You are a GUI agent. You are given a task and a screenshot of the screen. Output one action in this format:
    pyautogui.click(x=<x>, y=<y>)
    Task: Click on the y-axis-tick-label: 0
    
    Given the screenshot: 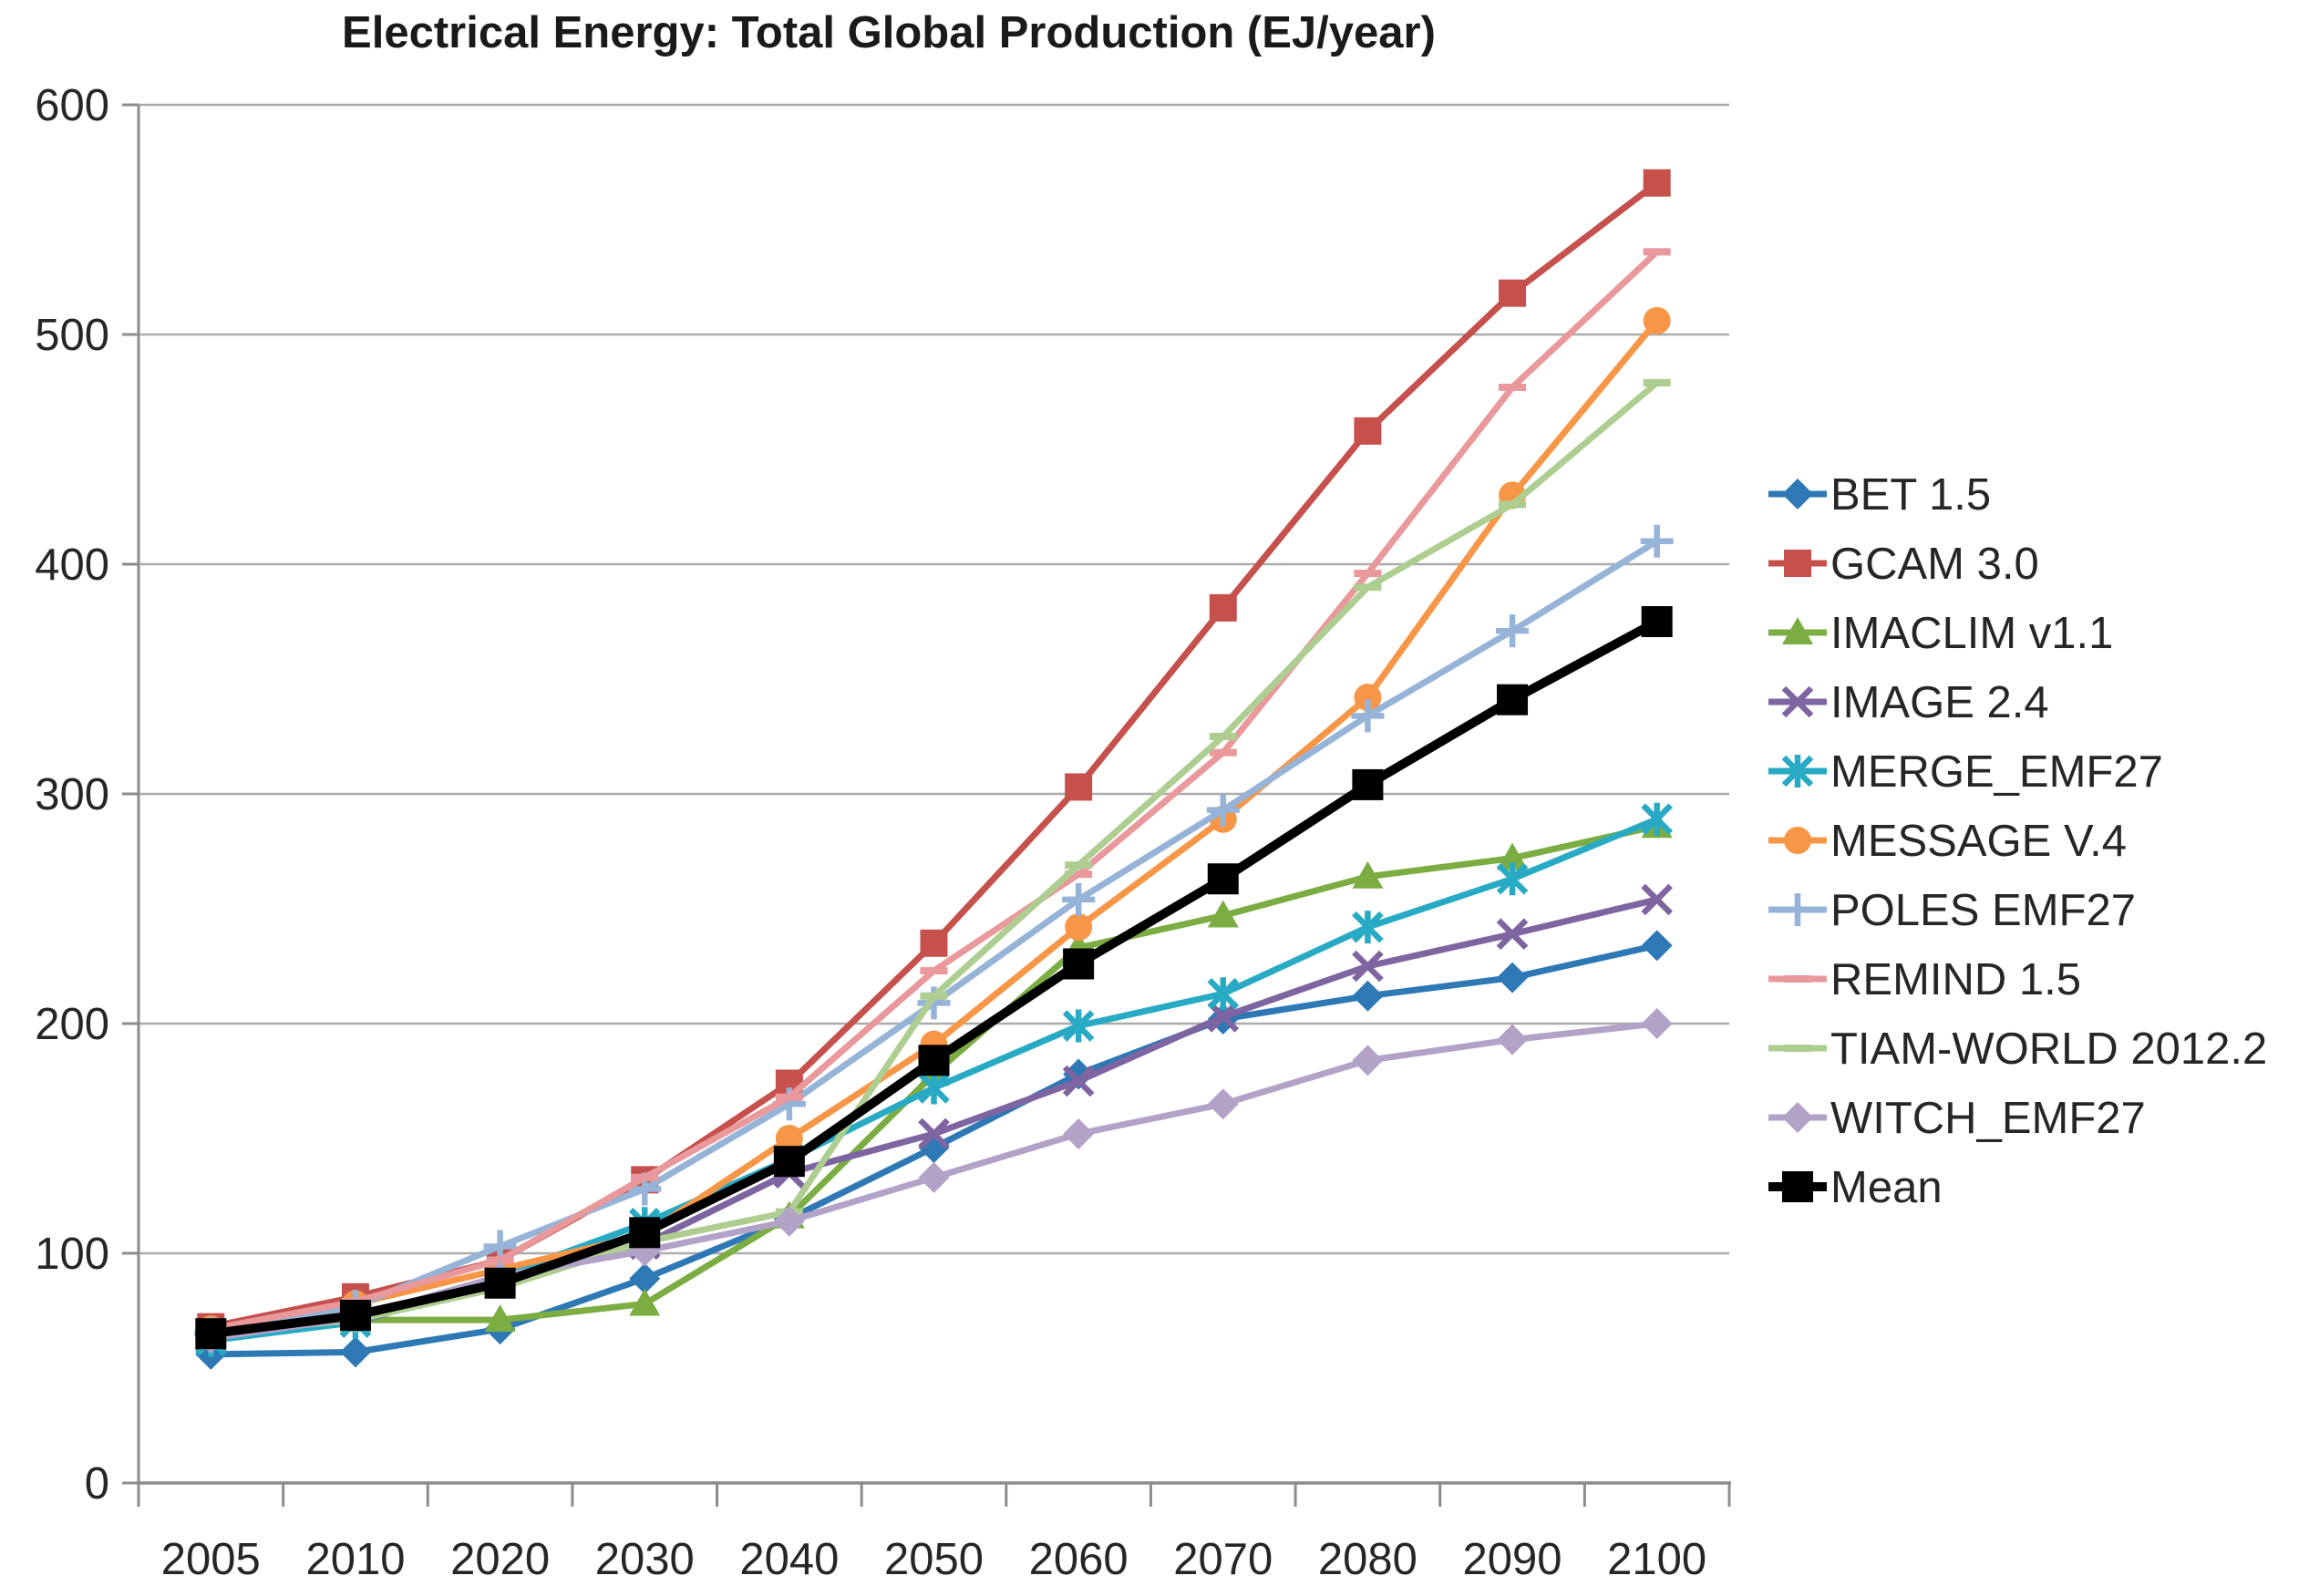 What is the action you would take?
    pyautogui.click(x=97, y=1483)
    